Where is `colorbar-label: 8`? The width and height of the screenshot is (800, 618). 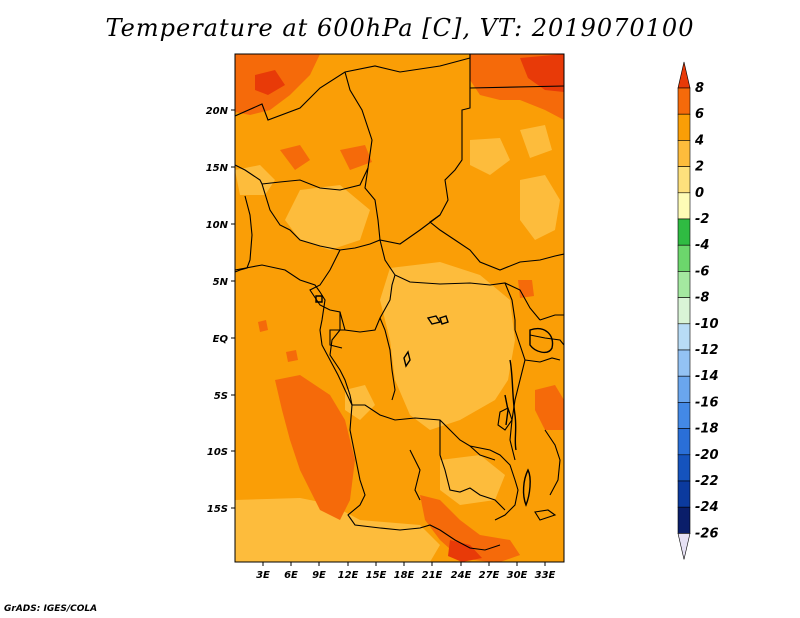 colorbar-label: 8 is located at coordinates (699, 88).